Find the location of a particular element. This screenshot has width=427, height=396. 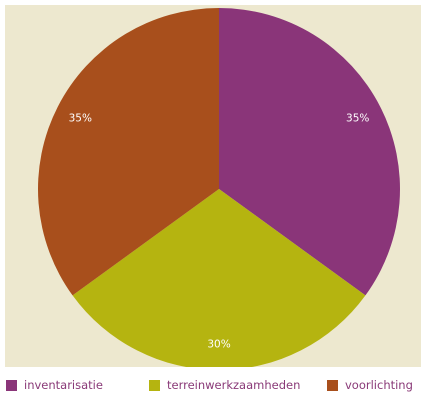

legend-item-inventarisatie: inventarisatie is located at coordinates (54, 385).